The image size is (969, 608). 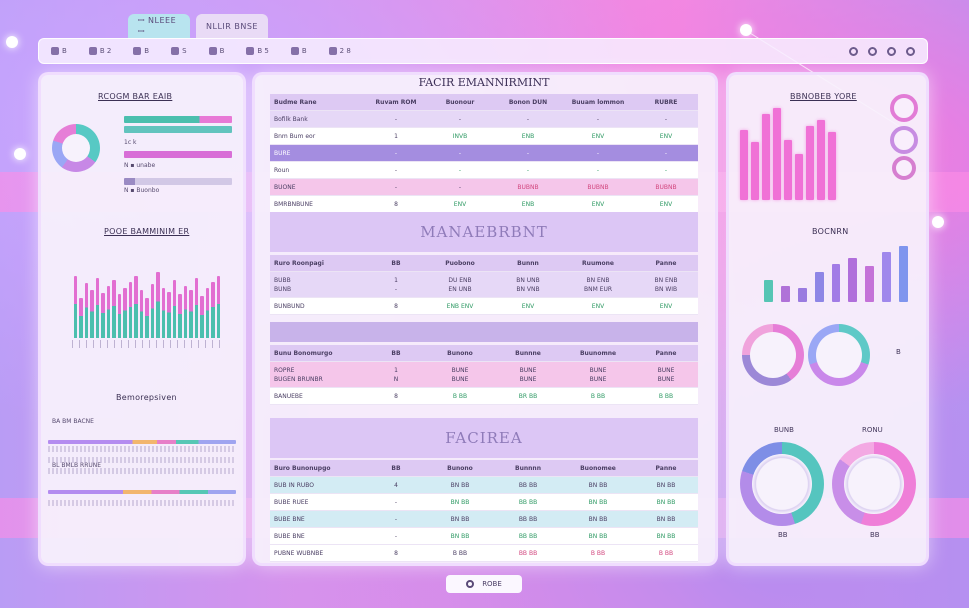 What do you see at coordinates (598, 136) in the screenshot?
I see `table-cell: ENV` at bounding box center [598, 136].